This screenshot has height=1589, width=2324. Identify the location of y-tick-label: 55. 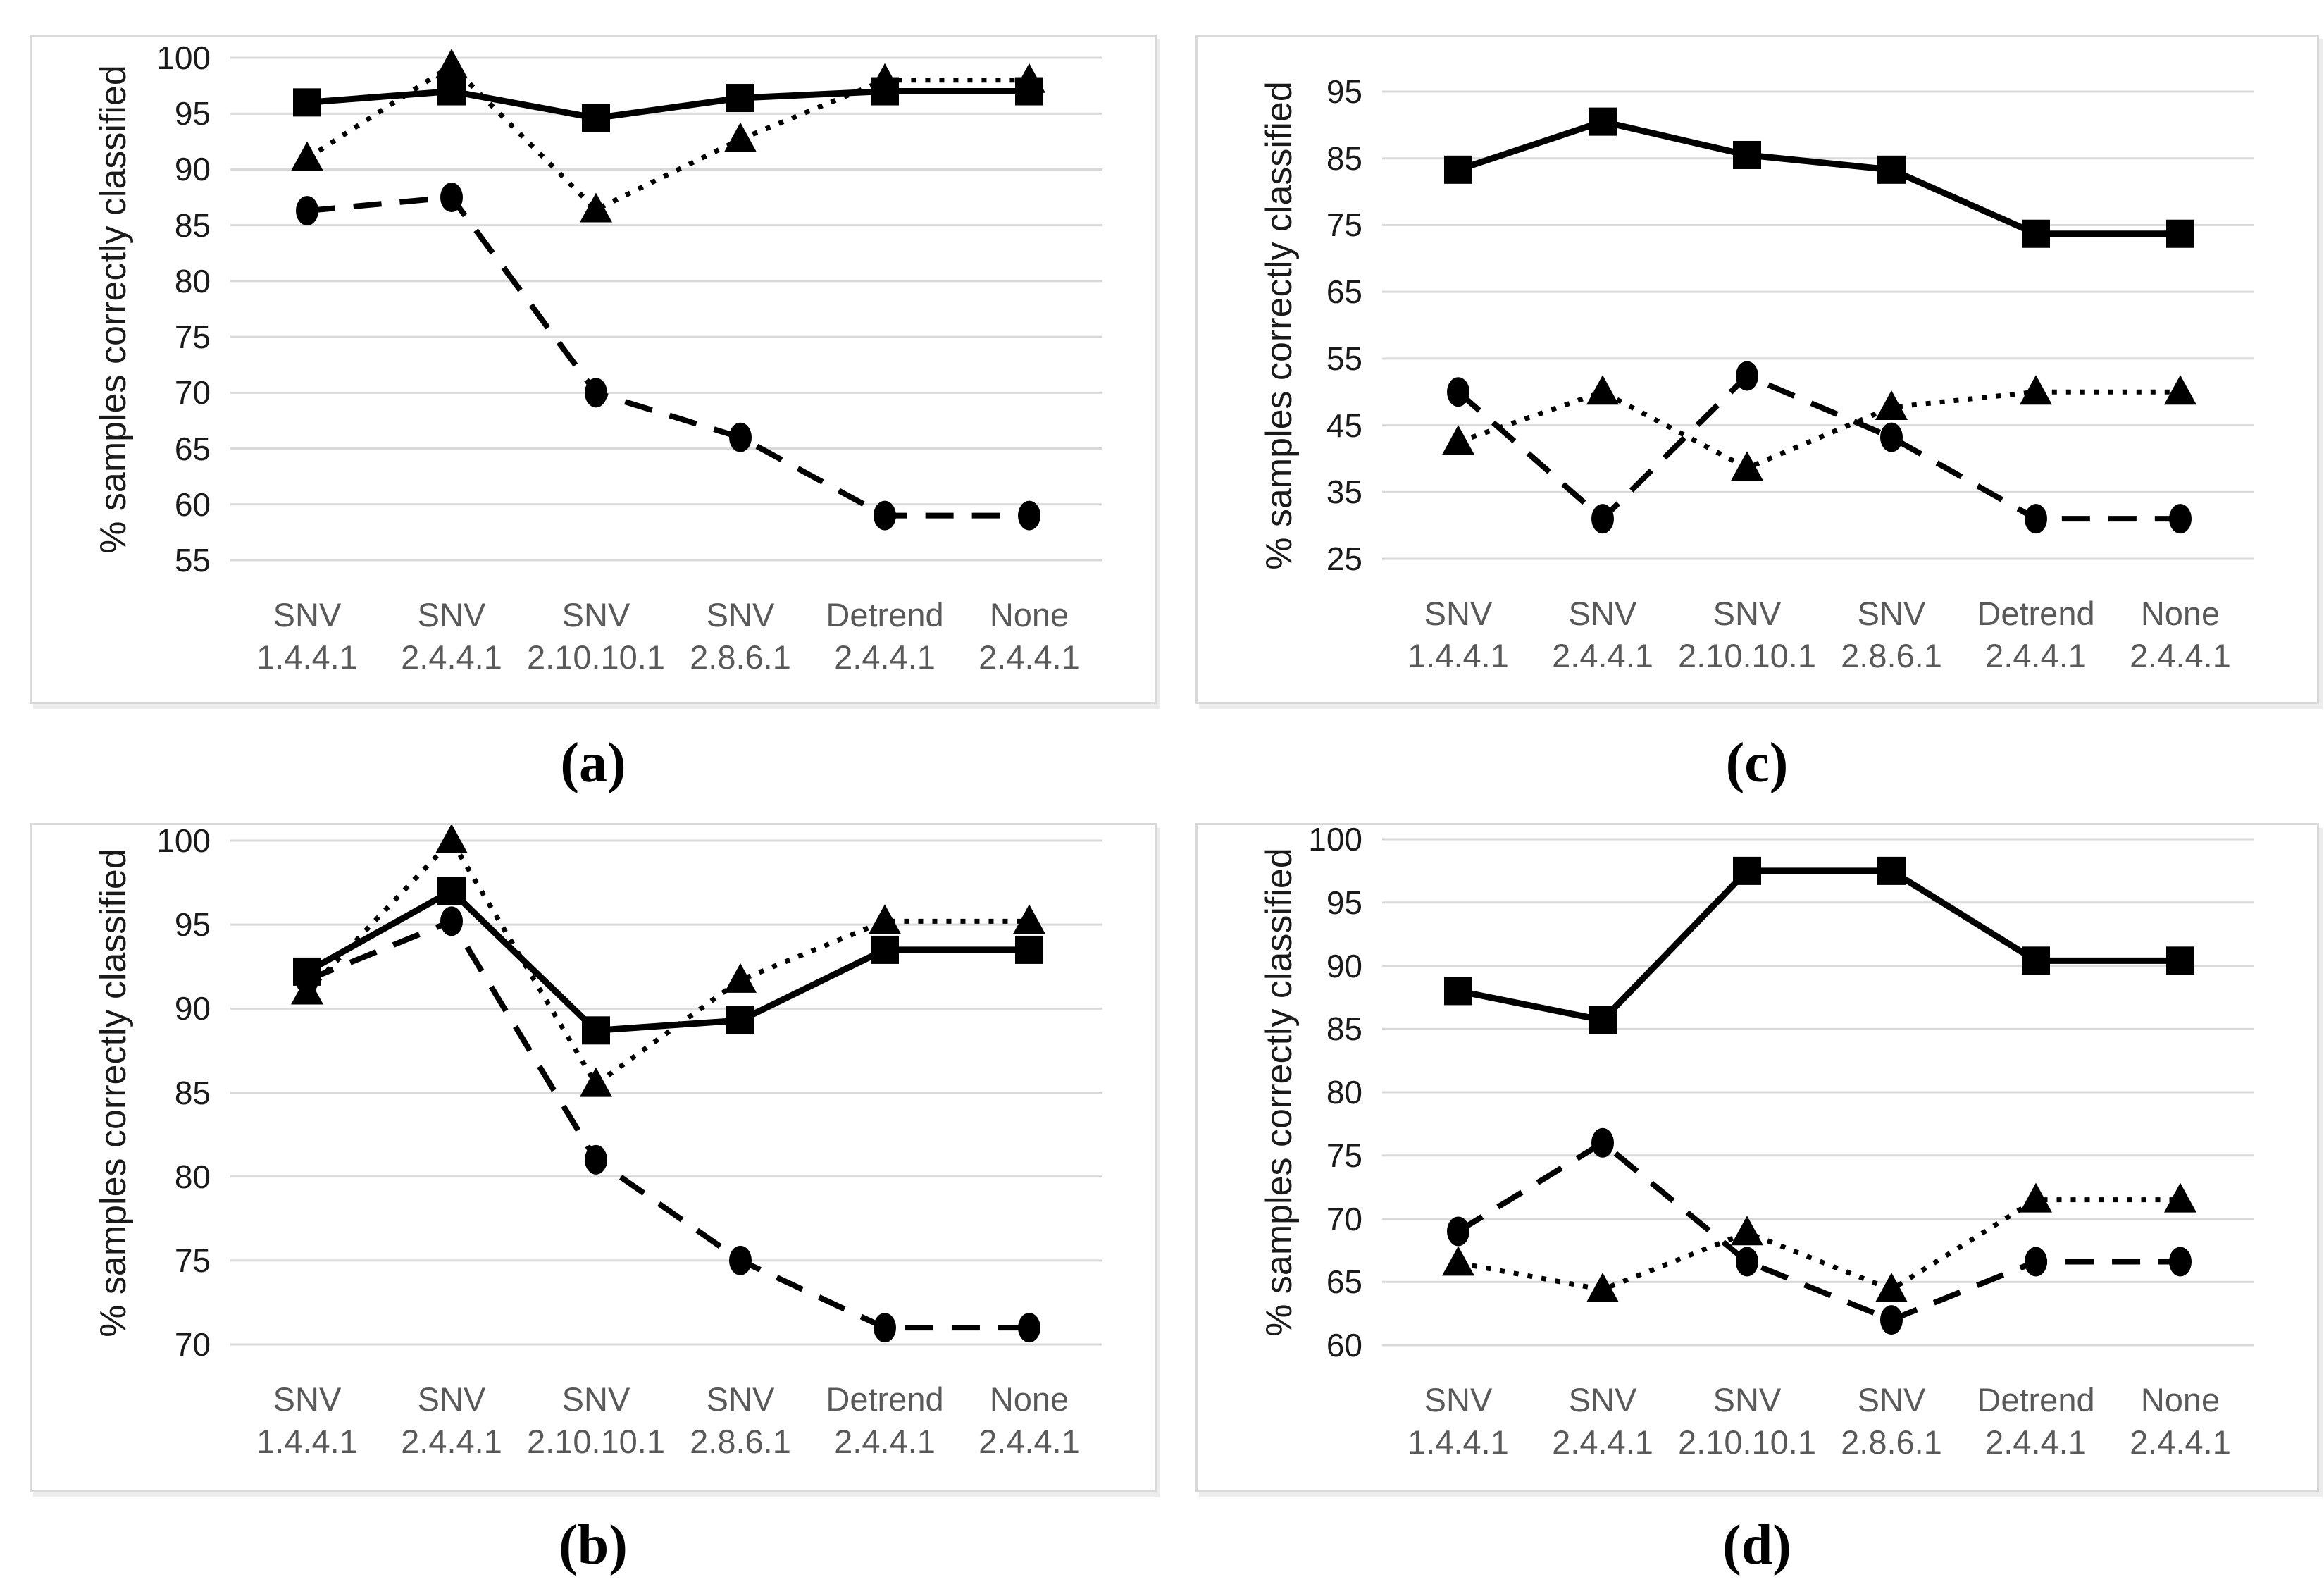
(192, 560).